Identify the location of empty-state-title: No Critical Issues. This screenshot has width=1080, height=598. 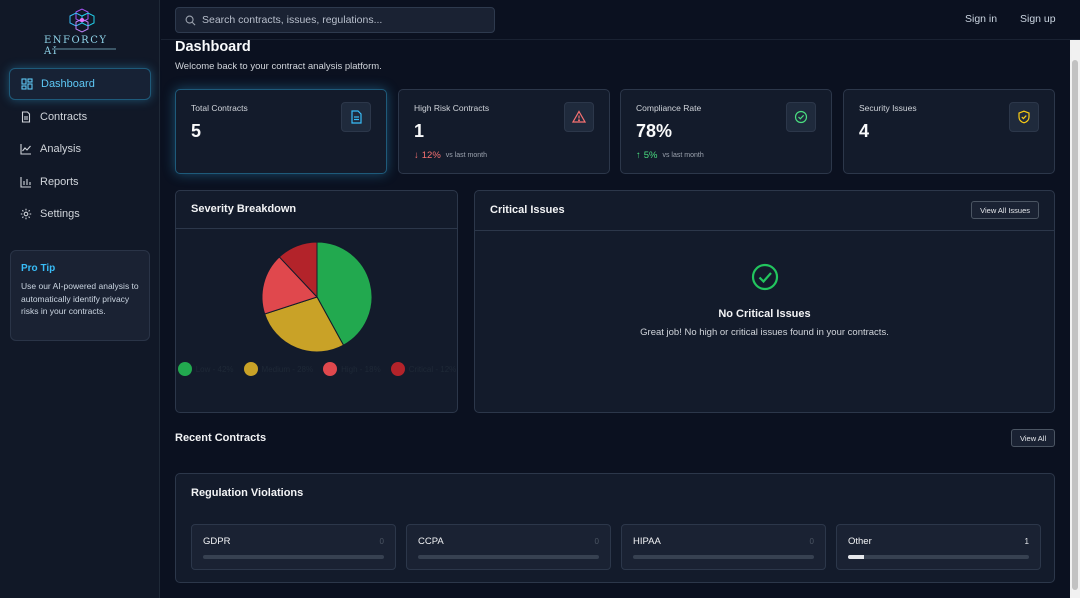
(764, 314).